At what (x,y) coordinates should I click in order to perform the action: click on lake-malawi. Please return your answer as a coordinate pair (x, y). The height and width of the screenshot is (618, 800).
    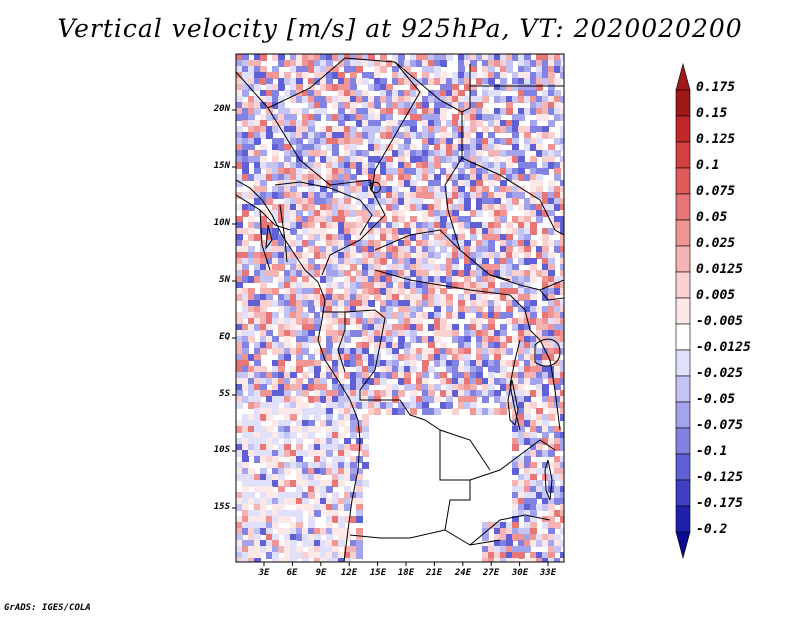
    Looking at the image, I should click on (548, 480).